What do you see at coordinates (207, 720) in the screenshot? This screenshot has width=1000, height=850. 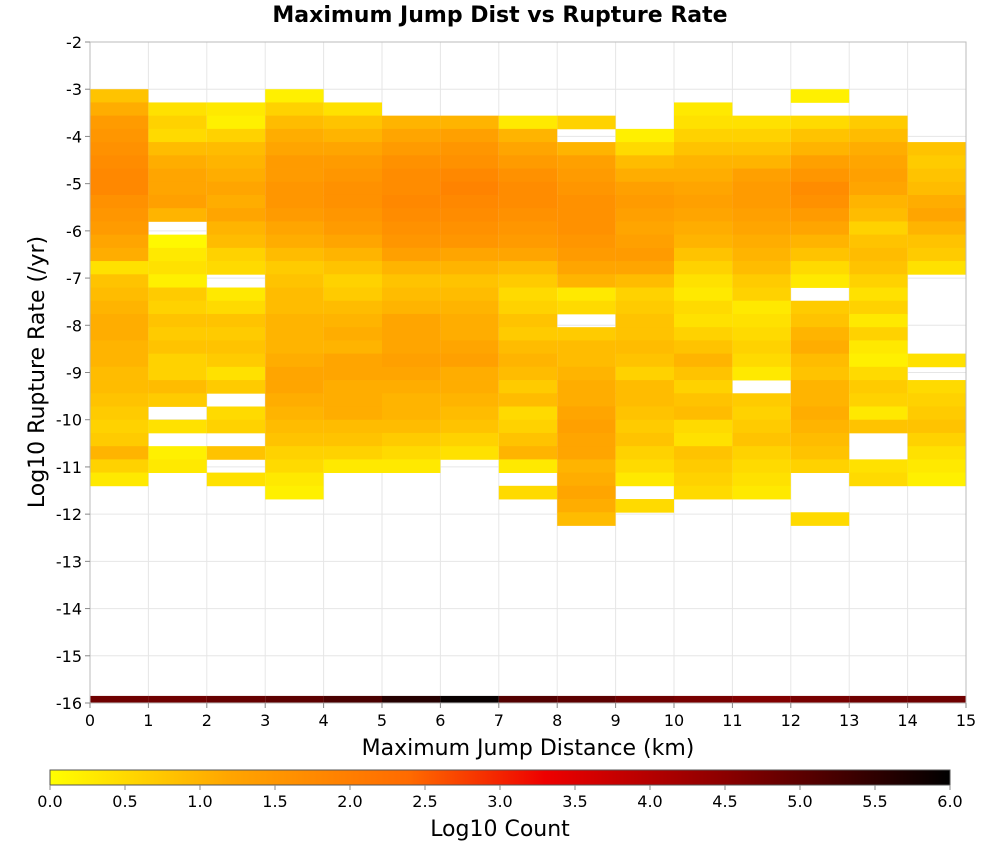 I see `x-tick-label: 2` at bounding box center [207, 720].